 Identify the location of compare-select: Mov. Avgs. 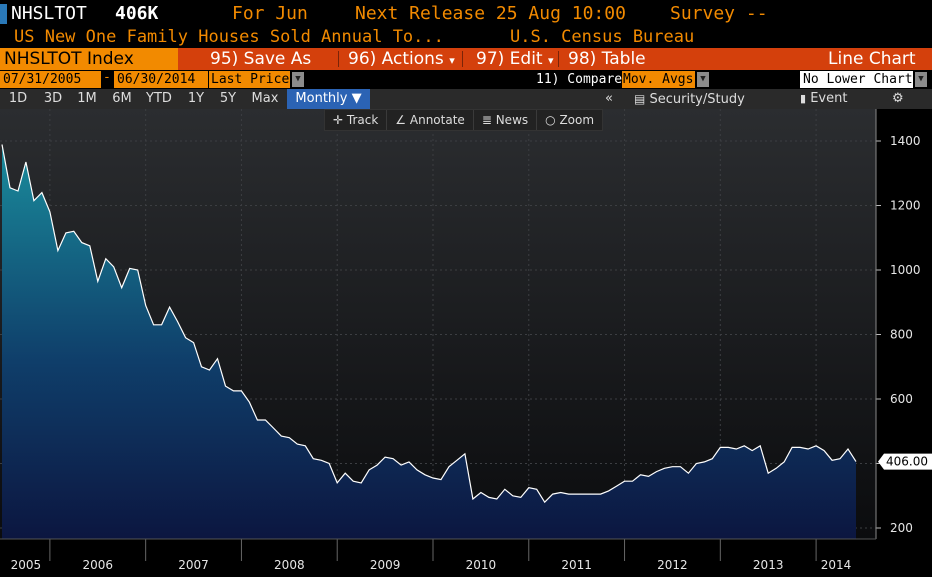
(658, 79).